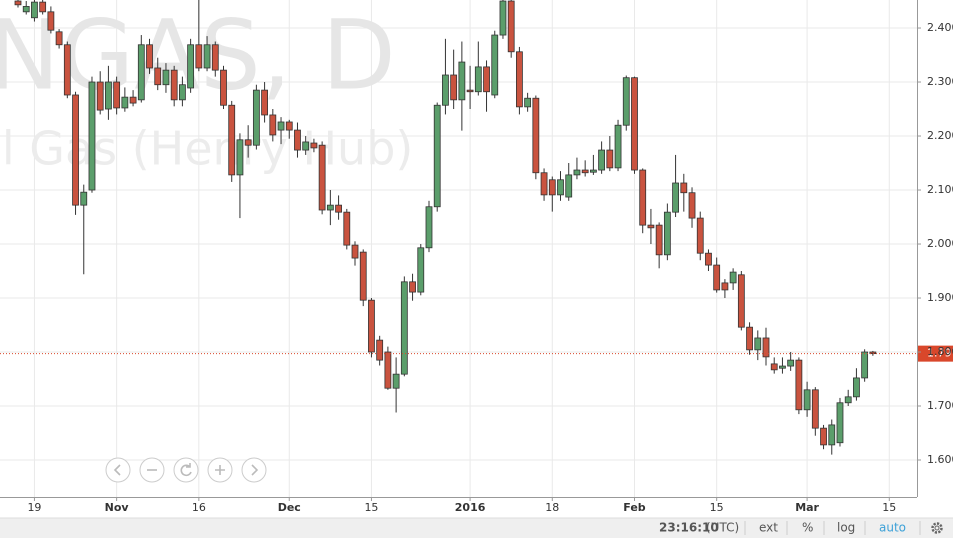  I want to click on zoom-controls, so click(186, 470).